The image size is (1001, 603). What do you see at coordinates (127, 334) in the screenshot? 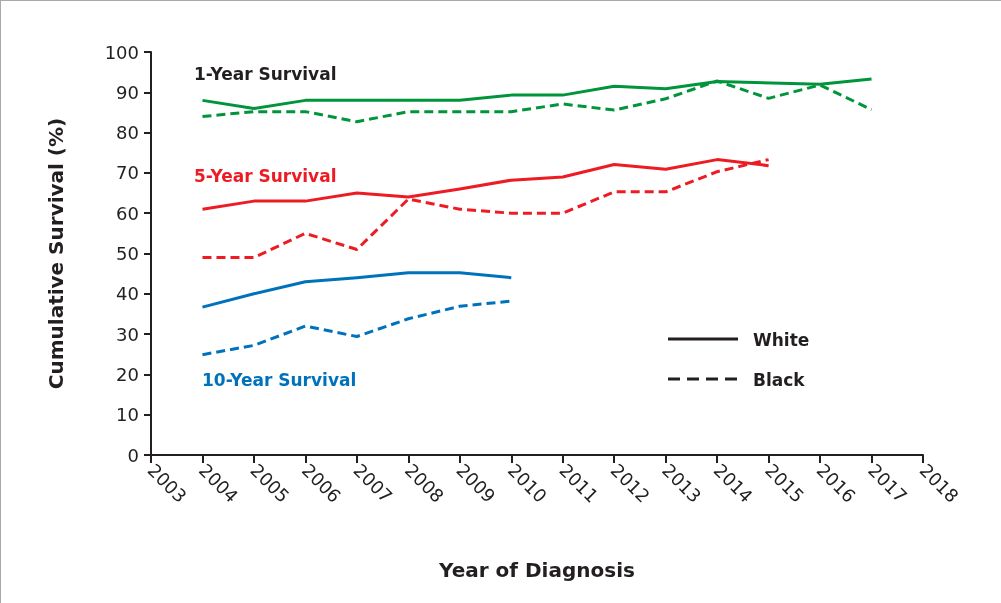
I see `y-tick-label: 30` at bounding box center [127, 334].